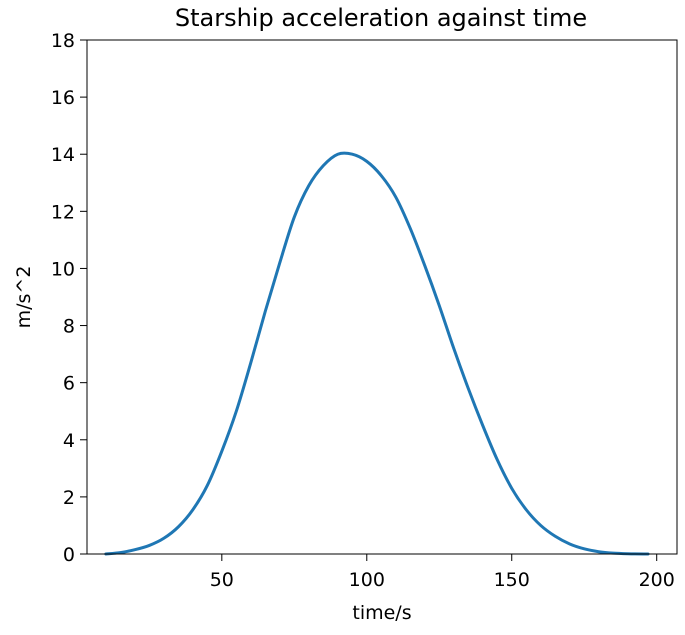 The width and height of the screenshot is (685, 635). What do you see at coordinates (69, 298) in the screenshot?
I see `y-axis-ticks: 0 2 4 6 8 10 12 14 16 18` at bounding box center [69, 298].